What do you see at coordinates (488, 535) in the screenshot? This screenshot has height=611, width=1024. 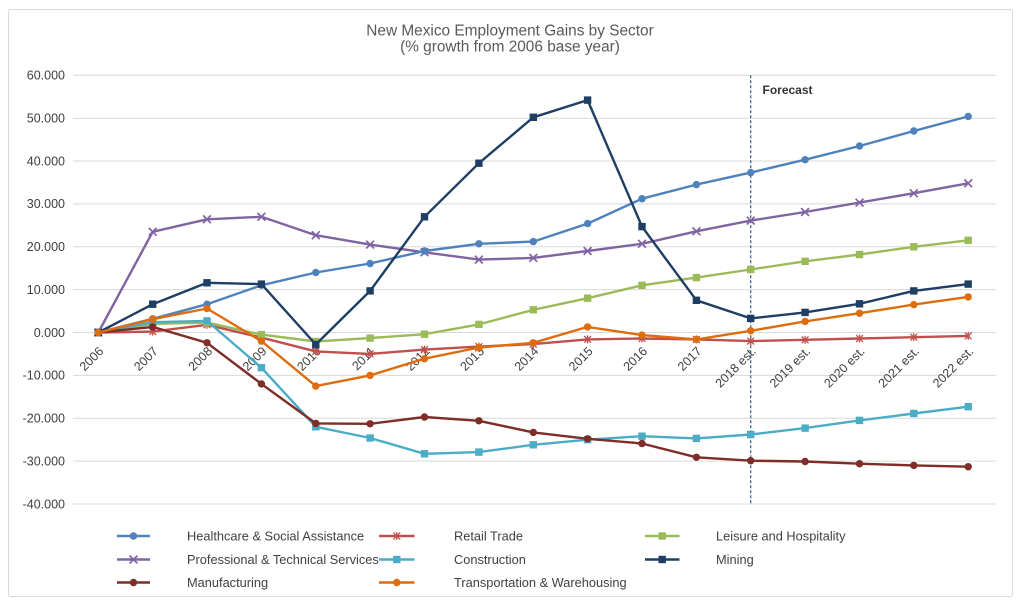 I see `svg-text: Retail Trade` at bounding box center [488, 535].